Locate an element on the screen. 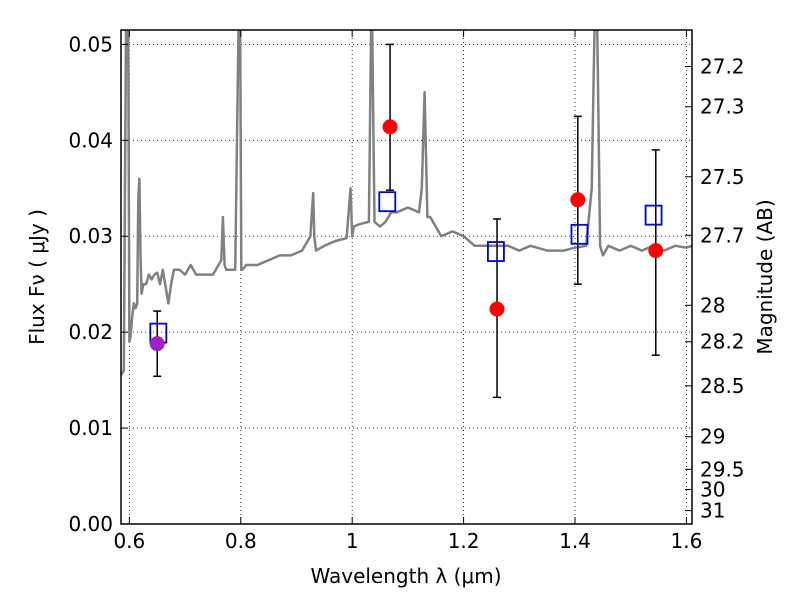 The height and width of the screenshot is (600, 800). y-axis-title: Flux Fν ( μJy ) is located at coordinates (37, 277).